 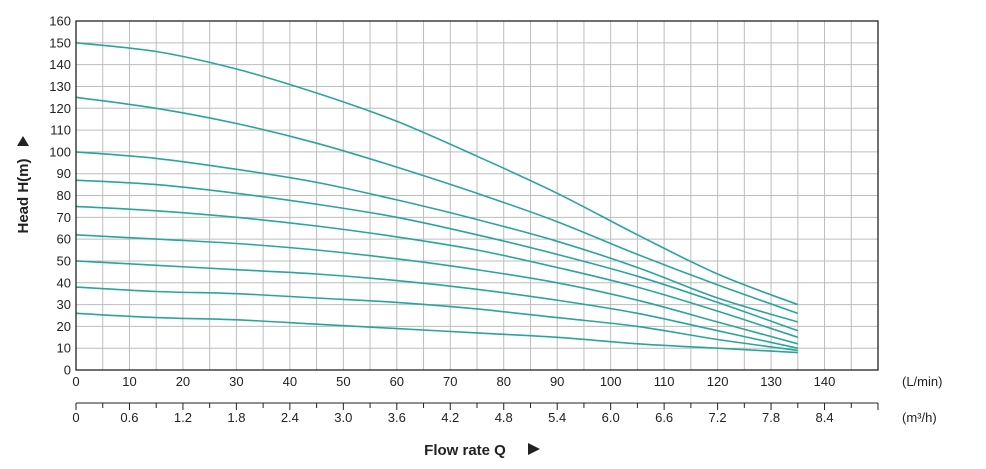 I want to click on x-axis-arrow-icon, so click(x=534, y=449).